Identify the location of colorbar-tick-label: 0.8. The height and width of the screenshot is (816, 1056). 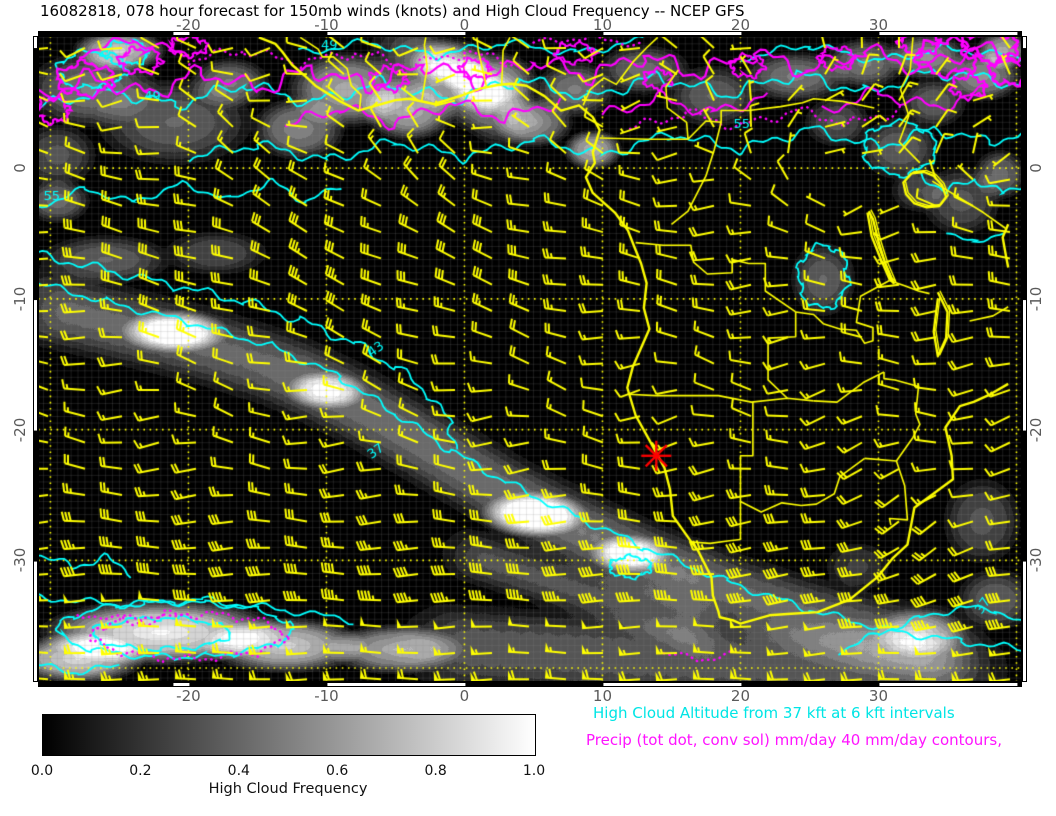
(435, 771).